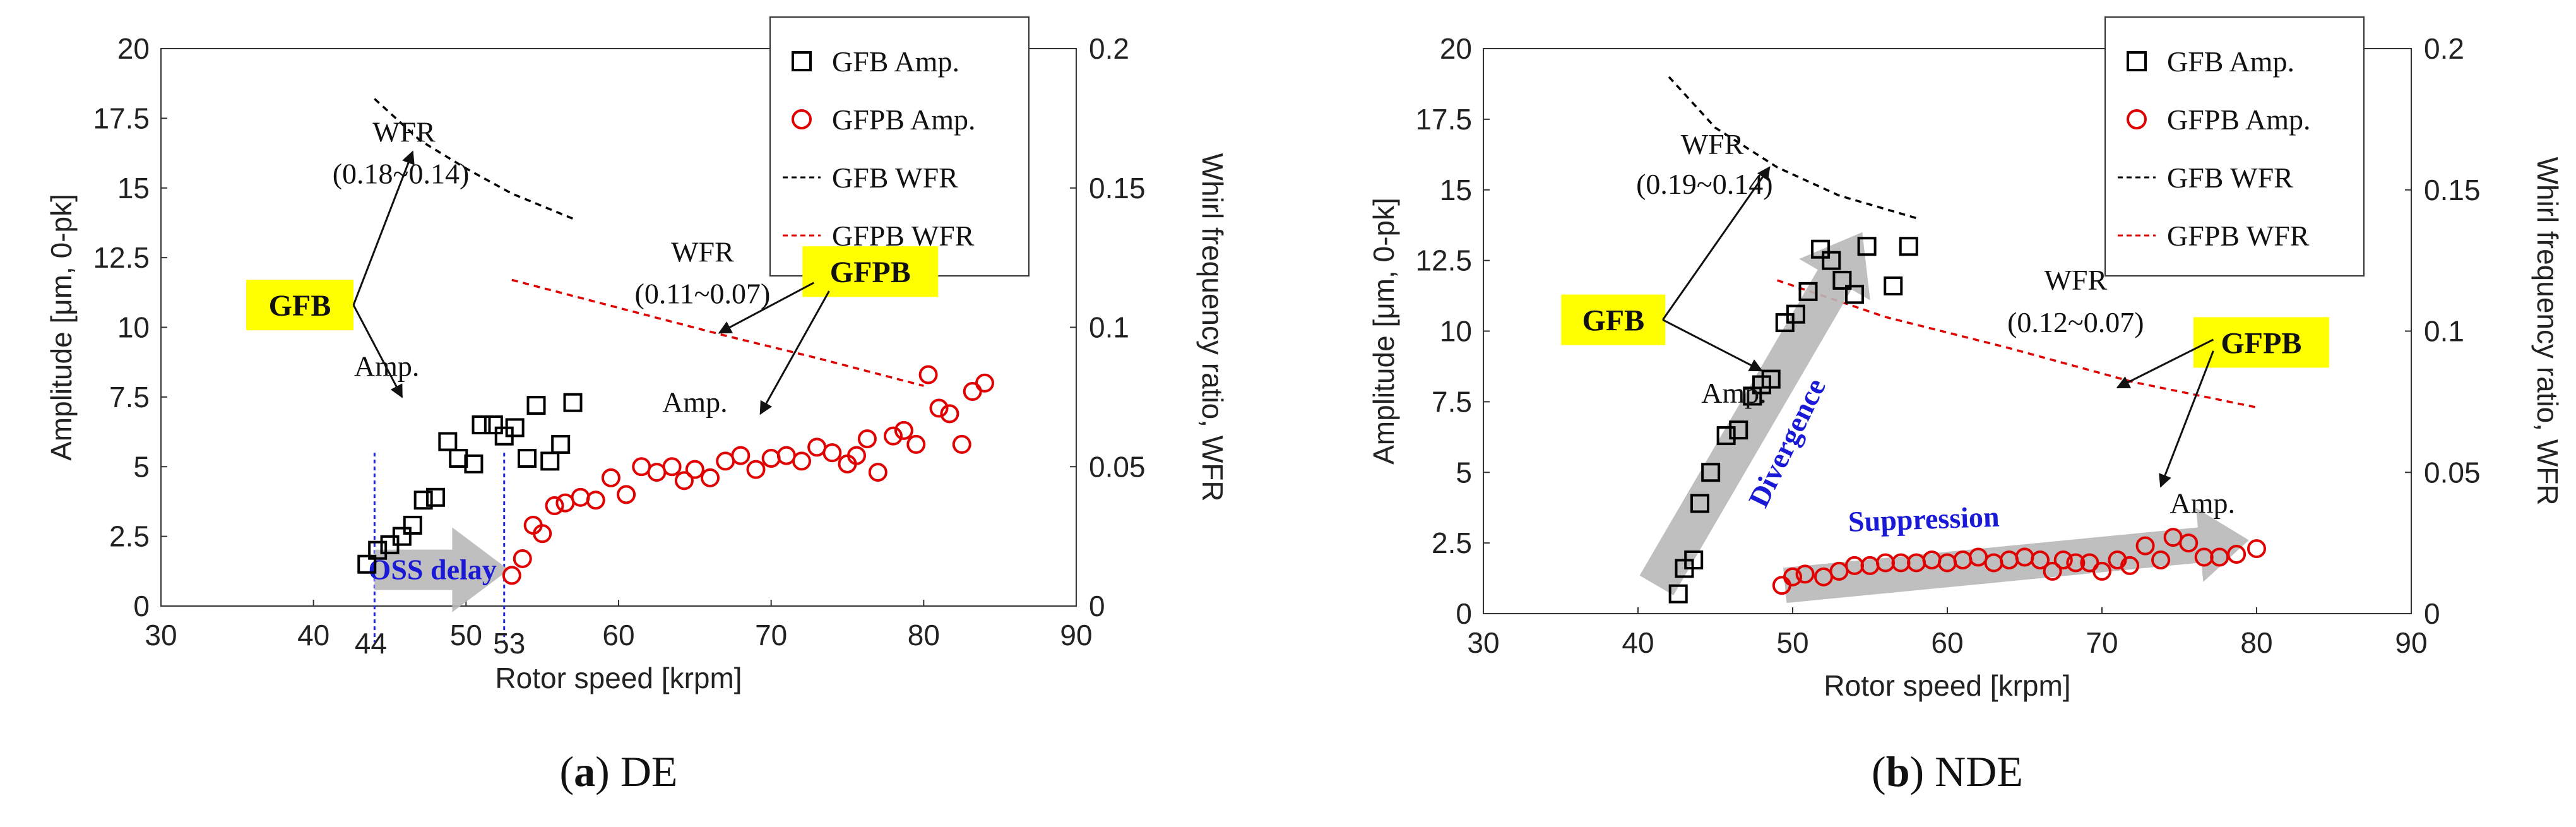  What do you see at coordinates (121, 257) in the screenshot?
I see `y-tick-label: 12.5` at bounding box center [121, 257].